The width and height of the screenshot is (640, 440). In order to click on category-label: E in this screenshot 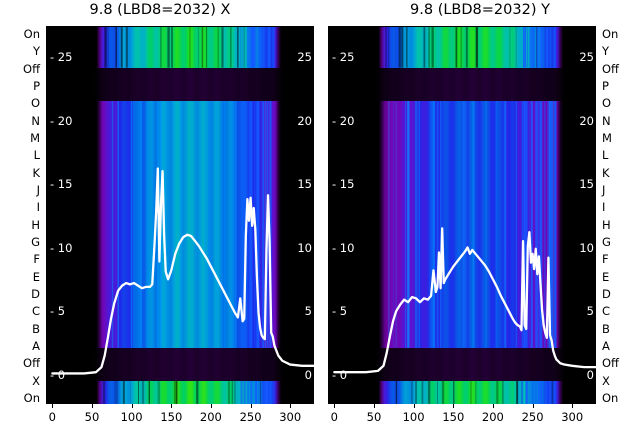, I will do `click(36, 276)`.